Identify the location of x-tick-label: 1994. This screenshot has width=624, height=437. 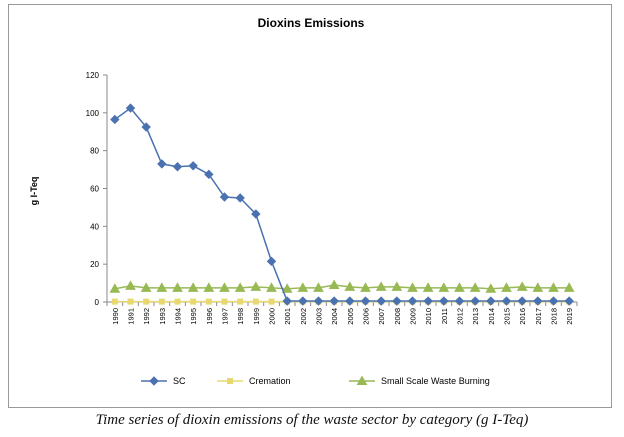
(178, 316).